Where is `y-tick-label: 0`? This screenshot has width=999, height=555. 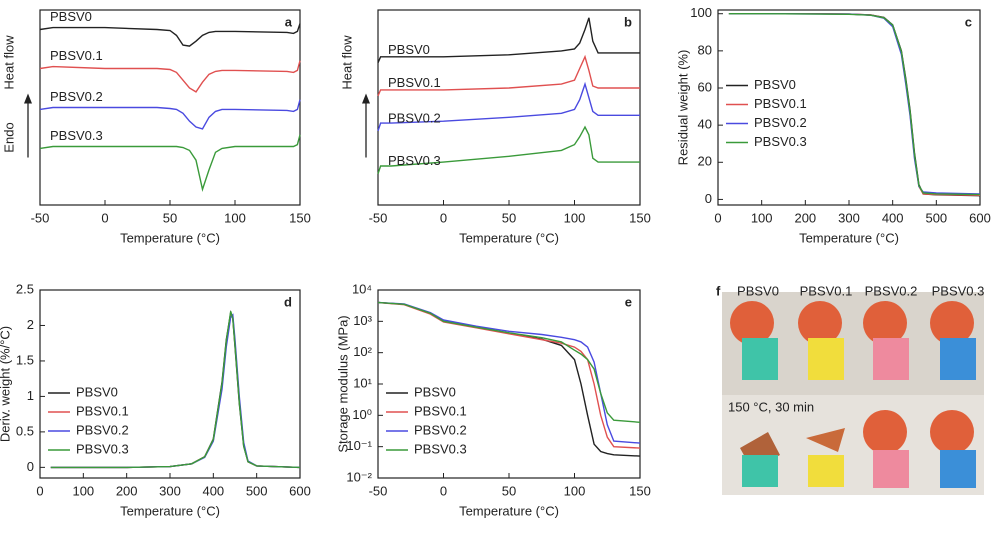 y-tick-label: 0 is located at coordinates (708, 198).